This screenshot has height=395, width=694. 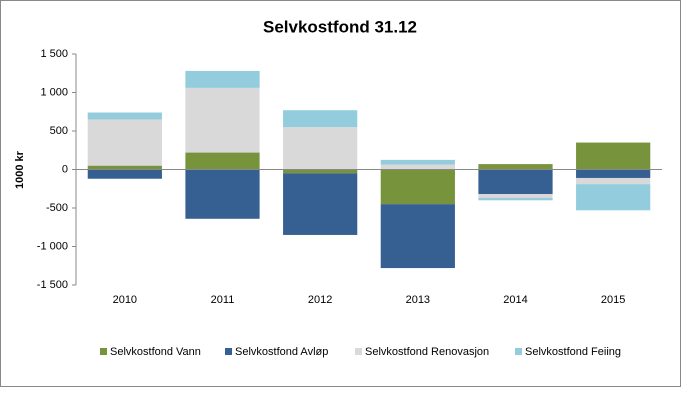 What do you see at coordinates (418, 300) in the screenshot?
I see `x-tick-label: 2013` at bounding box center [418, 300].